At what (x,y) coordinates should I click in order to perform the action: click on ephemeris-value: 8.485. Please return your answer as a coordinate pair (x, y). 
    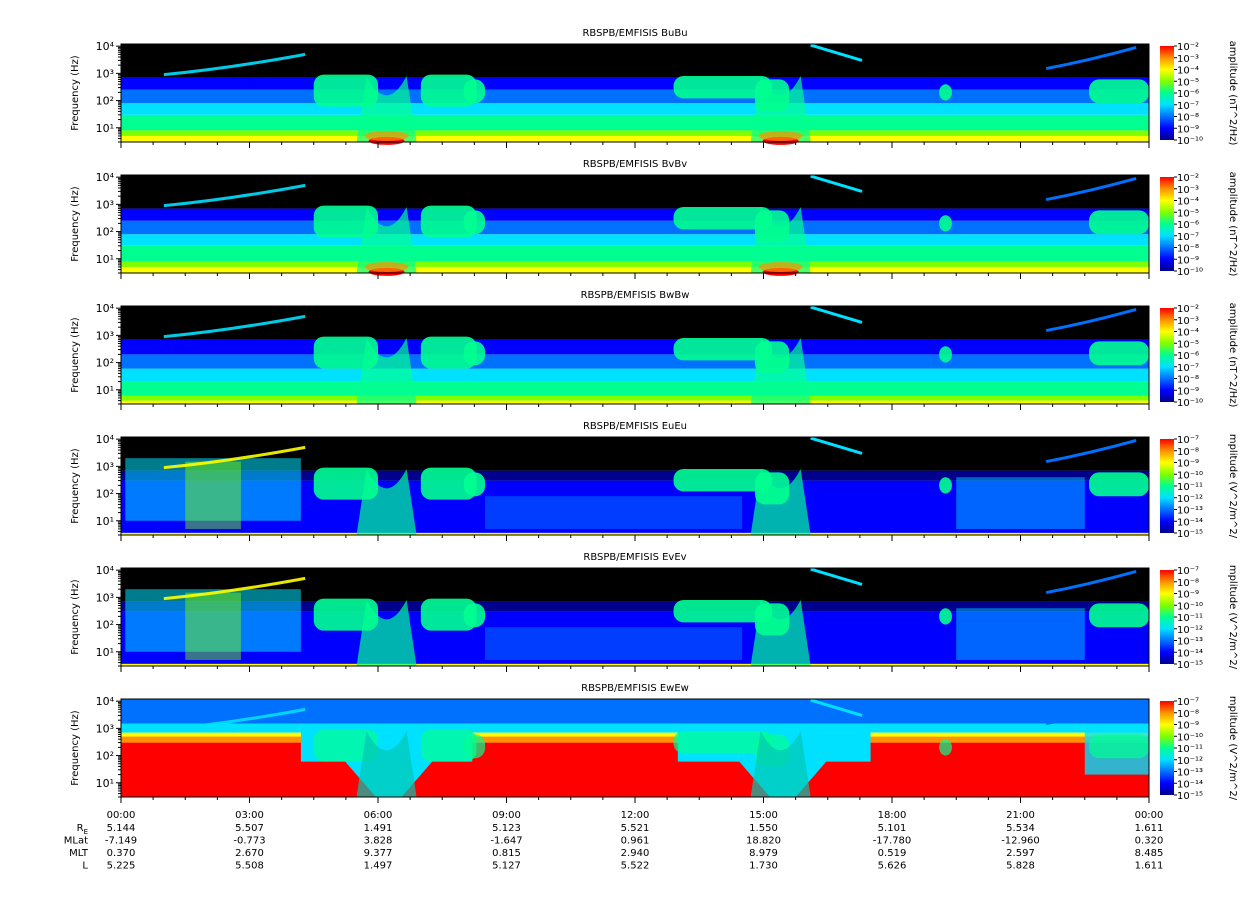
    Looking at the image, I should click on (1149, 853).